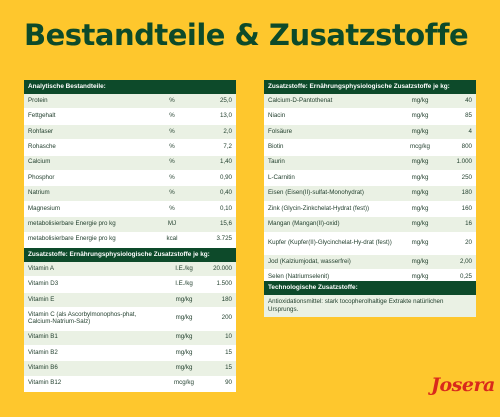  I want to click on row-unit: MJ, so click(172, 223).